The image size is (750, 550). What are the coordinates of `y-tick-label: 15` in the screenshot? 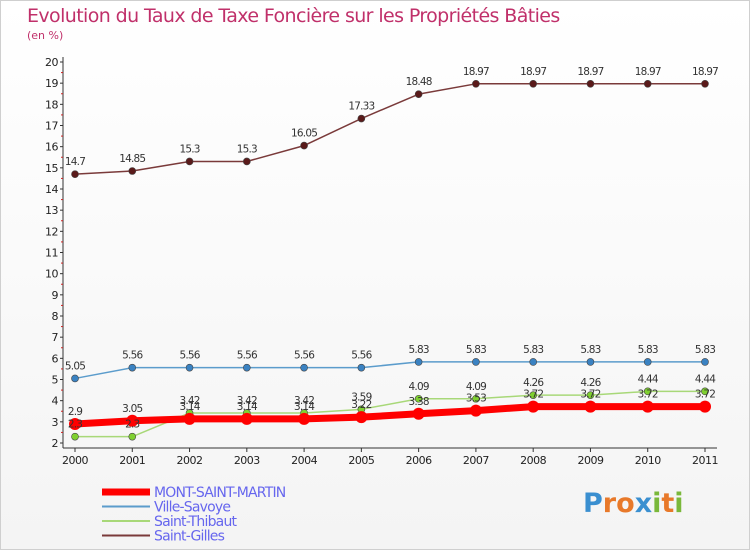 It's located at (51, 168).